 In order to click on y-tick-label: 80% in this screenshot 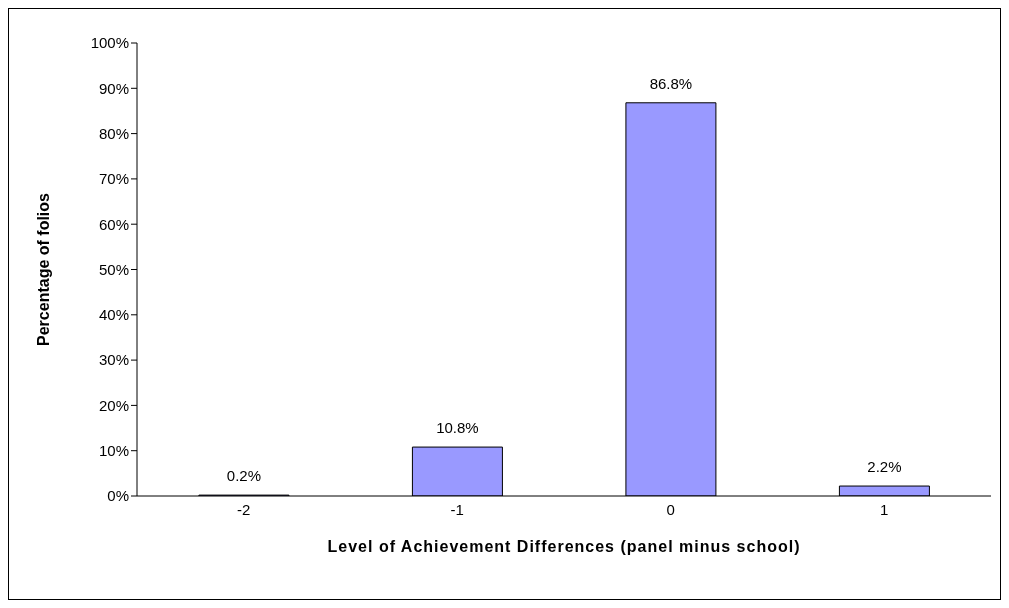, I will do `click(113, 133)`.